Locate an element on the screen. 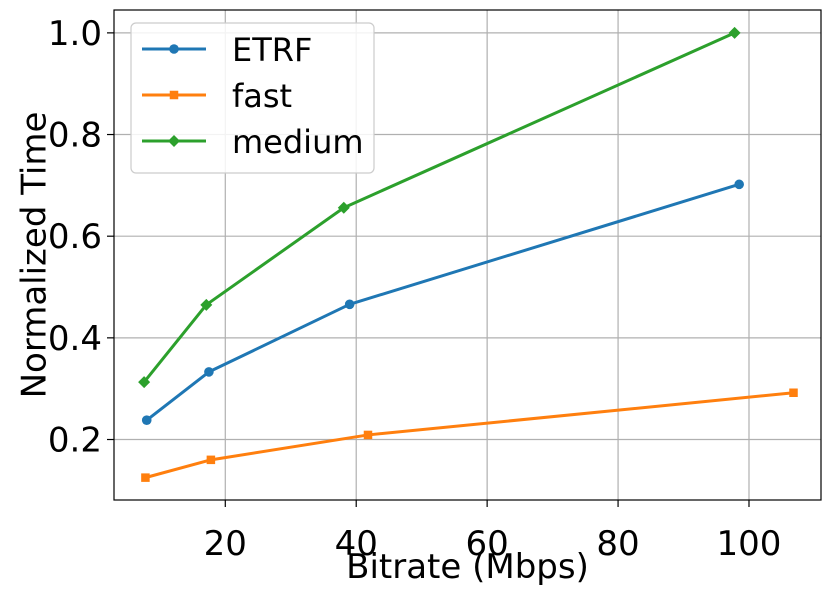  legend-label-etrf: ETRF is located at coordinates (272, 50).